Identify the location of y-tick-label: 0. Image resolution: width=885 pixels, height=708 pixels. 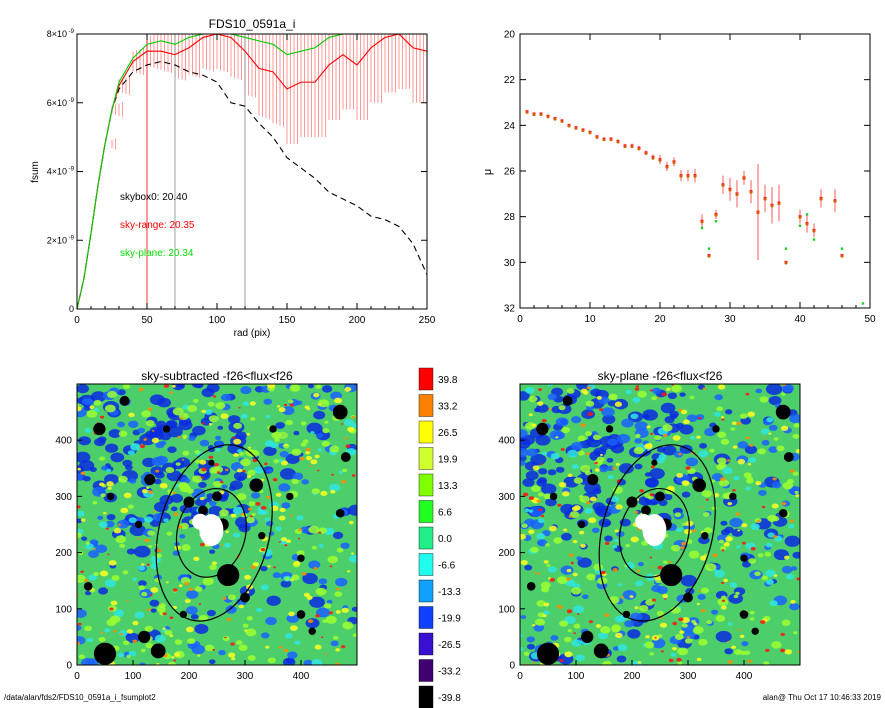
(512, 666).